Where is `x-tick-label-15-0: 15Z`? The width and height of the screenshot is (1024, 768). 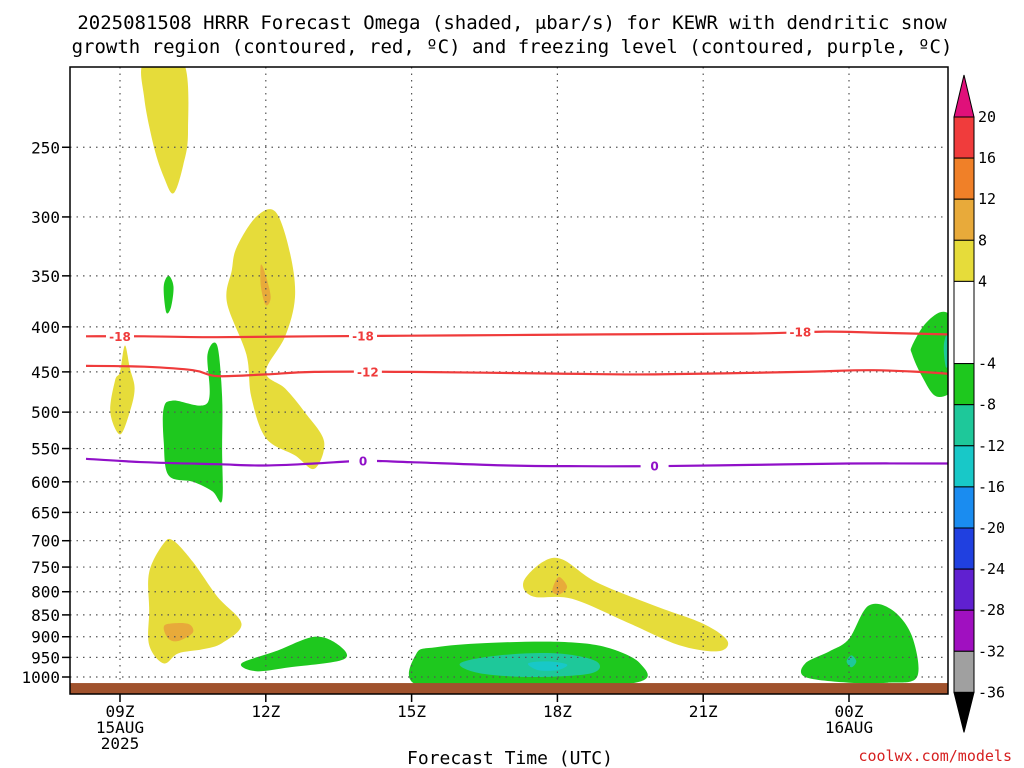 x-tick-label-15-0: 15Z is located at coordinates (411, 711).